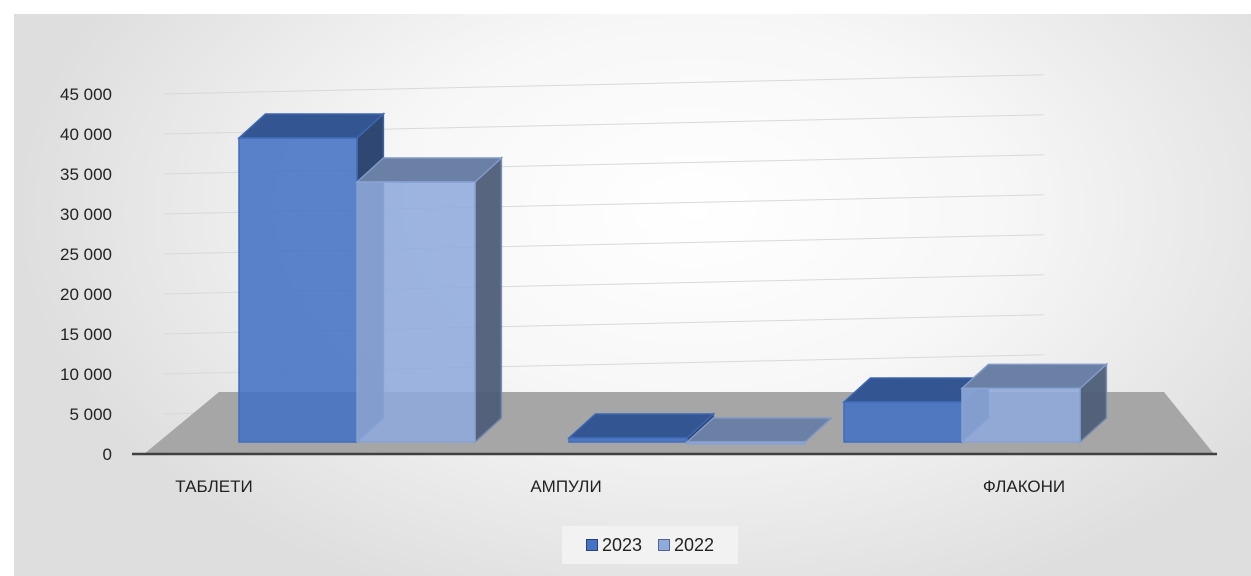  What do you see at coordinates (107, 454) in the screenshot?
I see `y-tick-label: 0` at bounding box center [107, 454].